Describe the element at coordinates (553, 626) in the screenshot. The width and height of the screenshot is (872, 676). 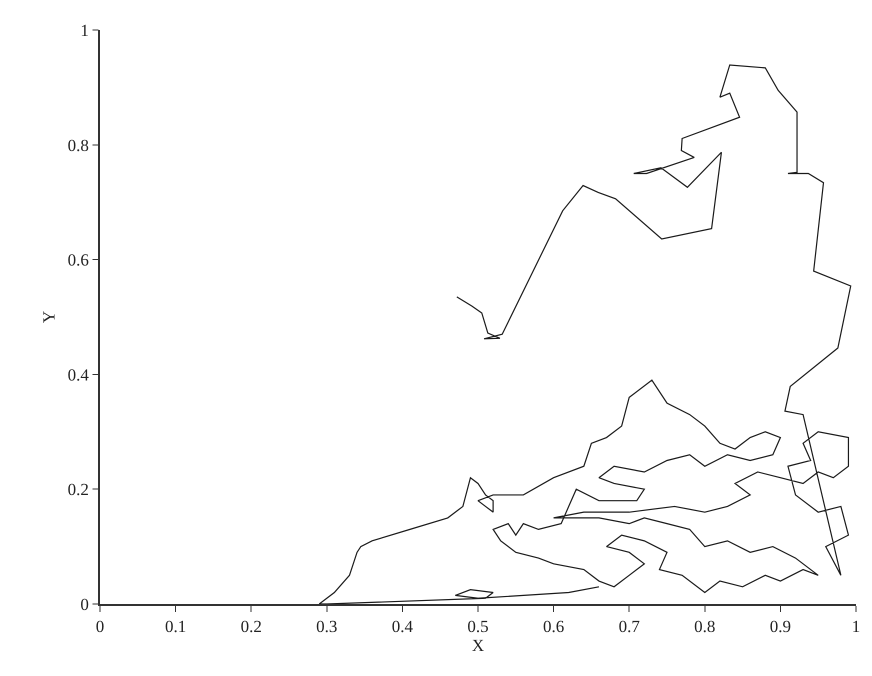
I see `x-tick-label: 0.6` at that location.